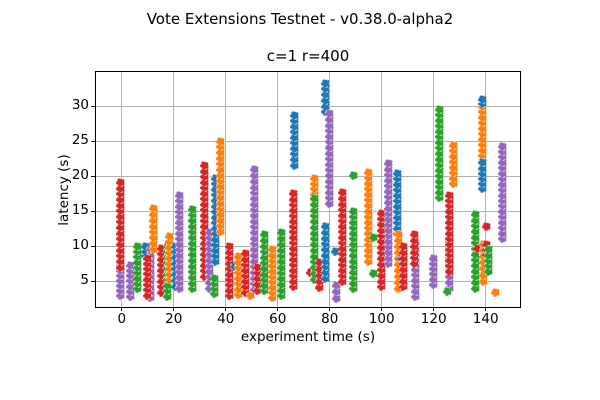  I want to click on x-axis-label: experiment time (s), so click(308, 337).